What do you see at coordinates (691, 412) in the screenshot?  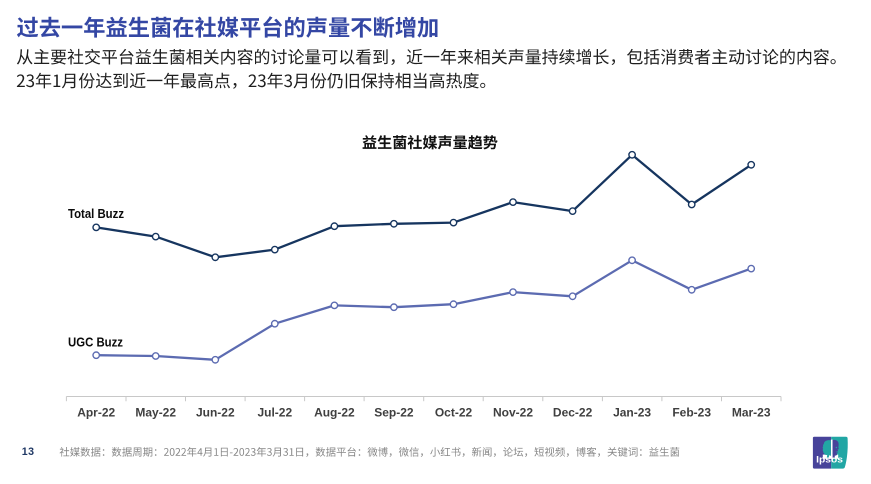 I see `svg-text: Feb-23` at bounding box center [691, 412].